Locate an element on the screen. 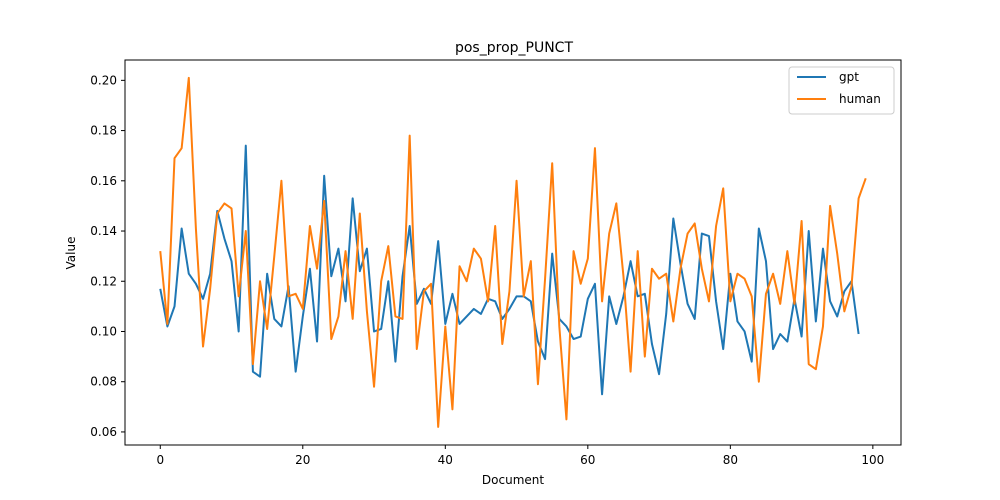  x-axis-label: Document is located at coordinates (513, 480).